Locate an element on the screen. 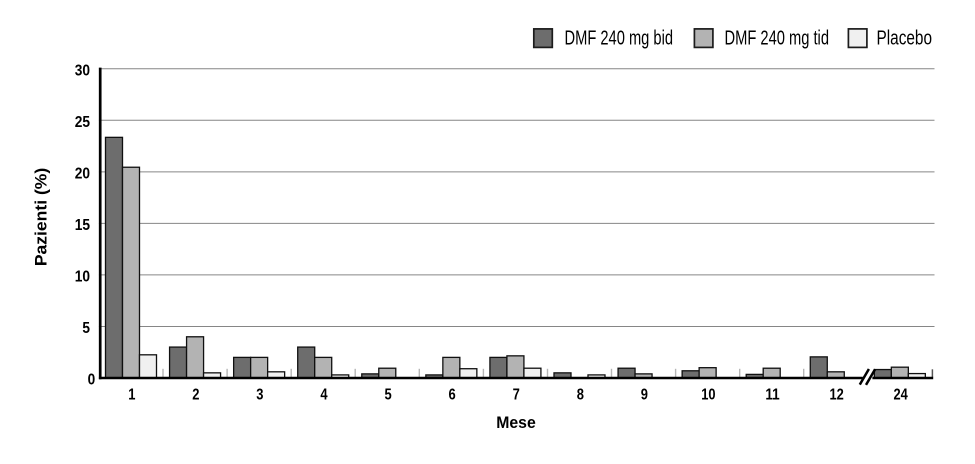 This screenshot has width=975, height=464. svg-text: 11 is located at coordinates (772, 395).